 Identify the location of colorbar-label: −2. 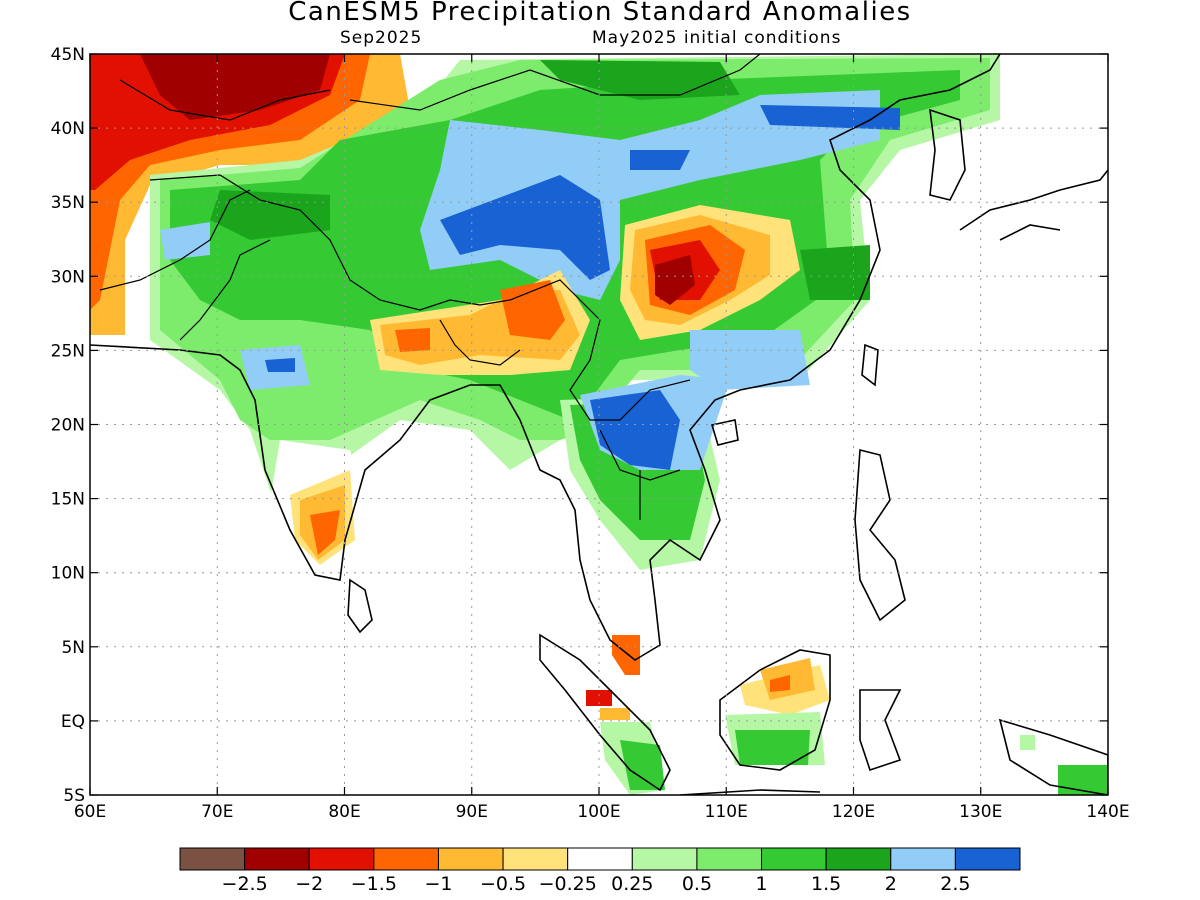
(309, 884).